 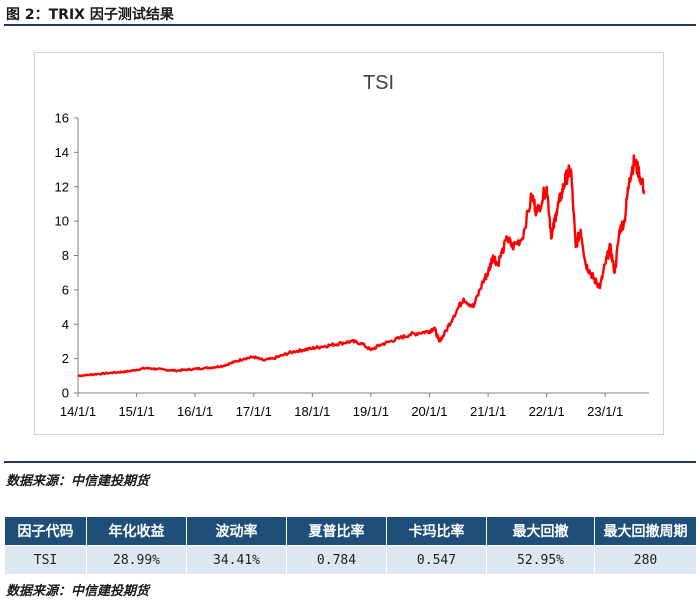 What do you see at coordinates (605, 411) in the screenshot?
I see `x-tick-label: 23/1/1` at bounding box center [605, 411].